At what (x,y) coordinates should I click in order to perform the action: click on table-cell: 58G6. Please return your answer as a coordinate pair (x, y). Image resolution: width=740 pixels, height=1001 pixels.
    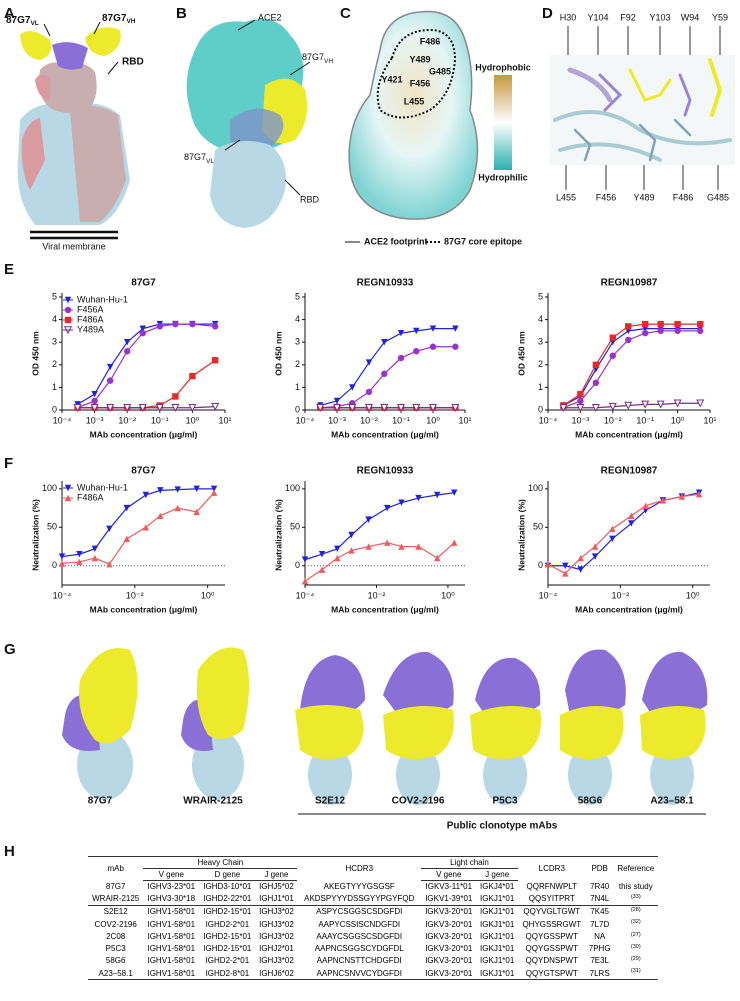
    Looking at the image, I should click on (115, 961).